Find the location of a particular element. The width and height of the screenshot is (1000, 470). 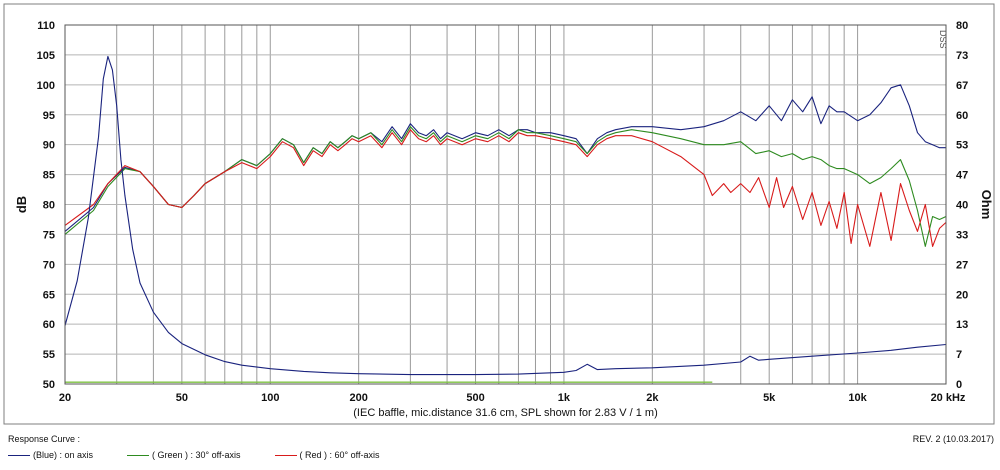

x-tick-label: 100 is located at coordinates (270, 398).